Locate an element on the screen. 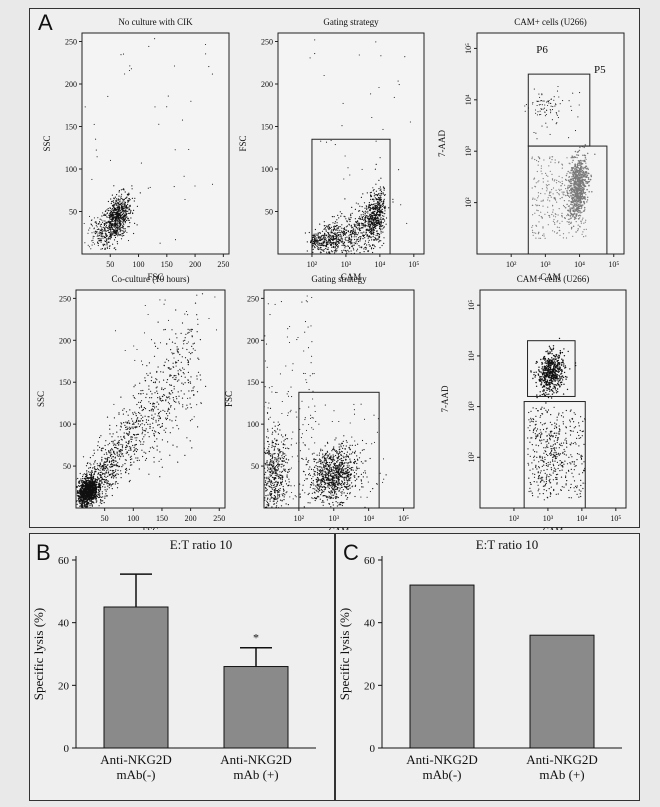 This screenshot has width=660, height=807. gate-rect is located at coordinates (567, 200).